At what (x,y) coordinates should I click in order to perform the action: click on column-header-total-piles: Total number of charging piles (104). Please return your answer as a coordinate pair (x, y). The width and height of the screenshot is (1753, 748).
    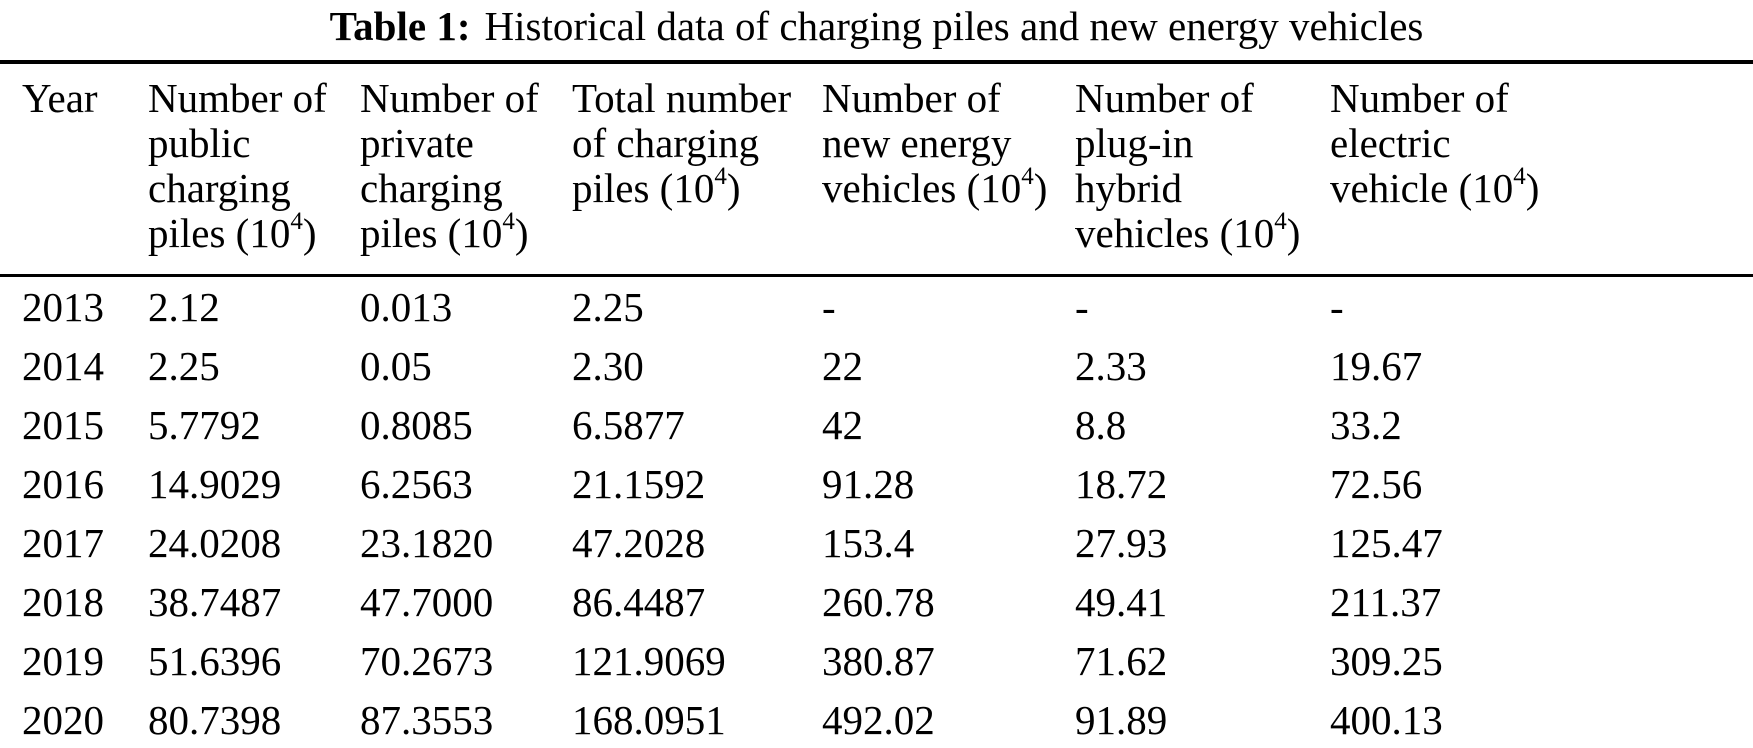
    Looking at the image, I should click on (697, 169).